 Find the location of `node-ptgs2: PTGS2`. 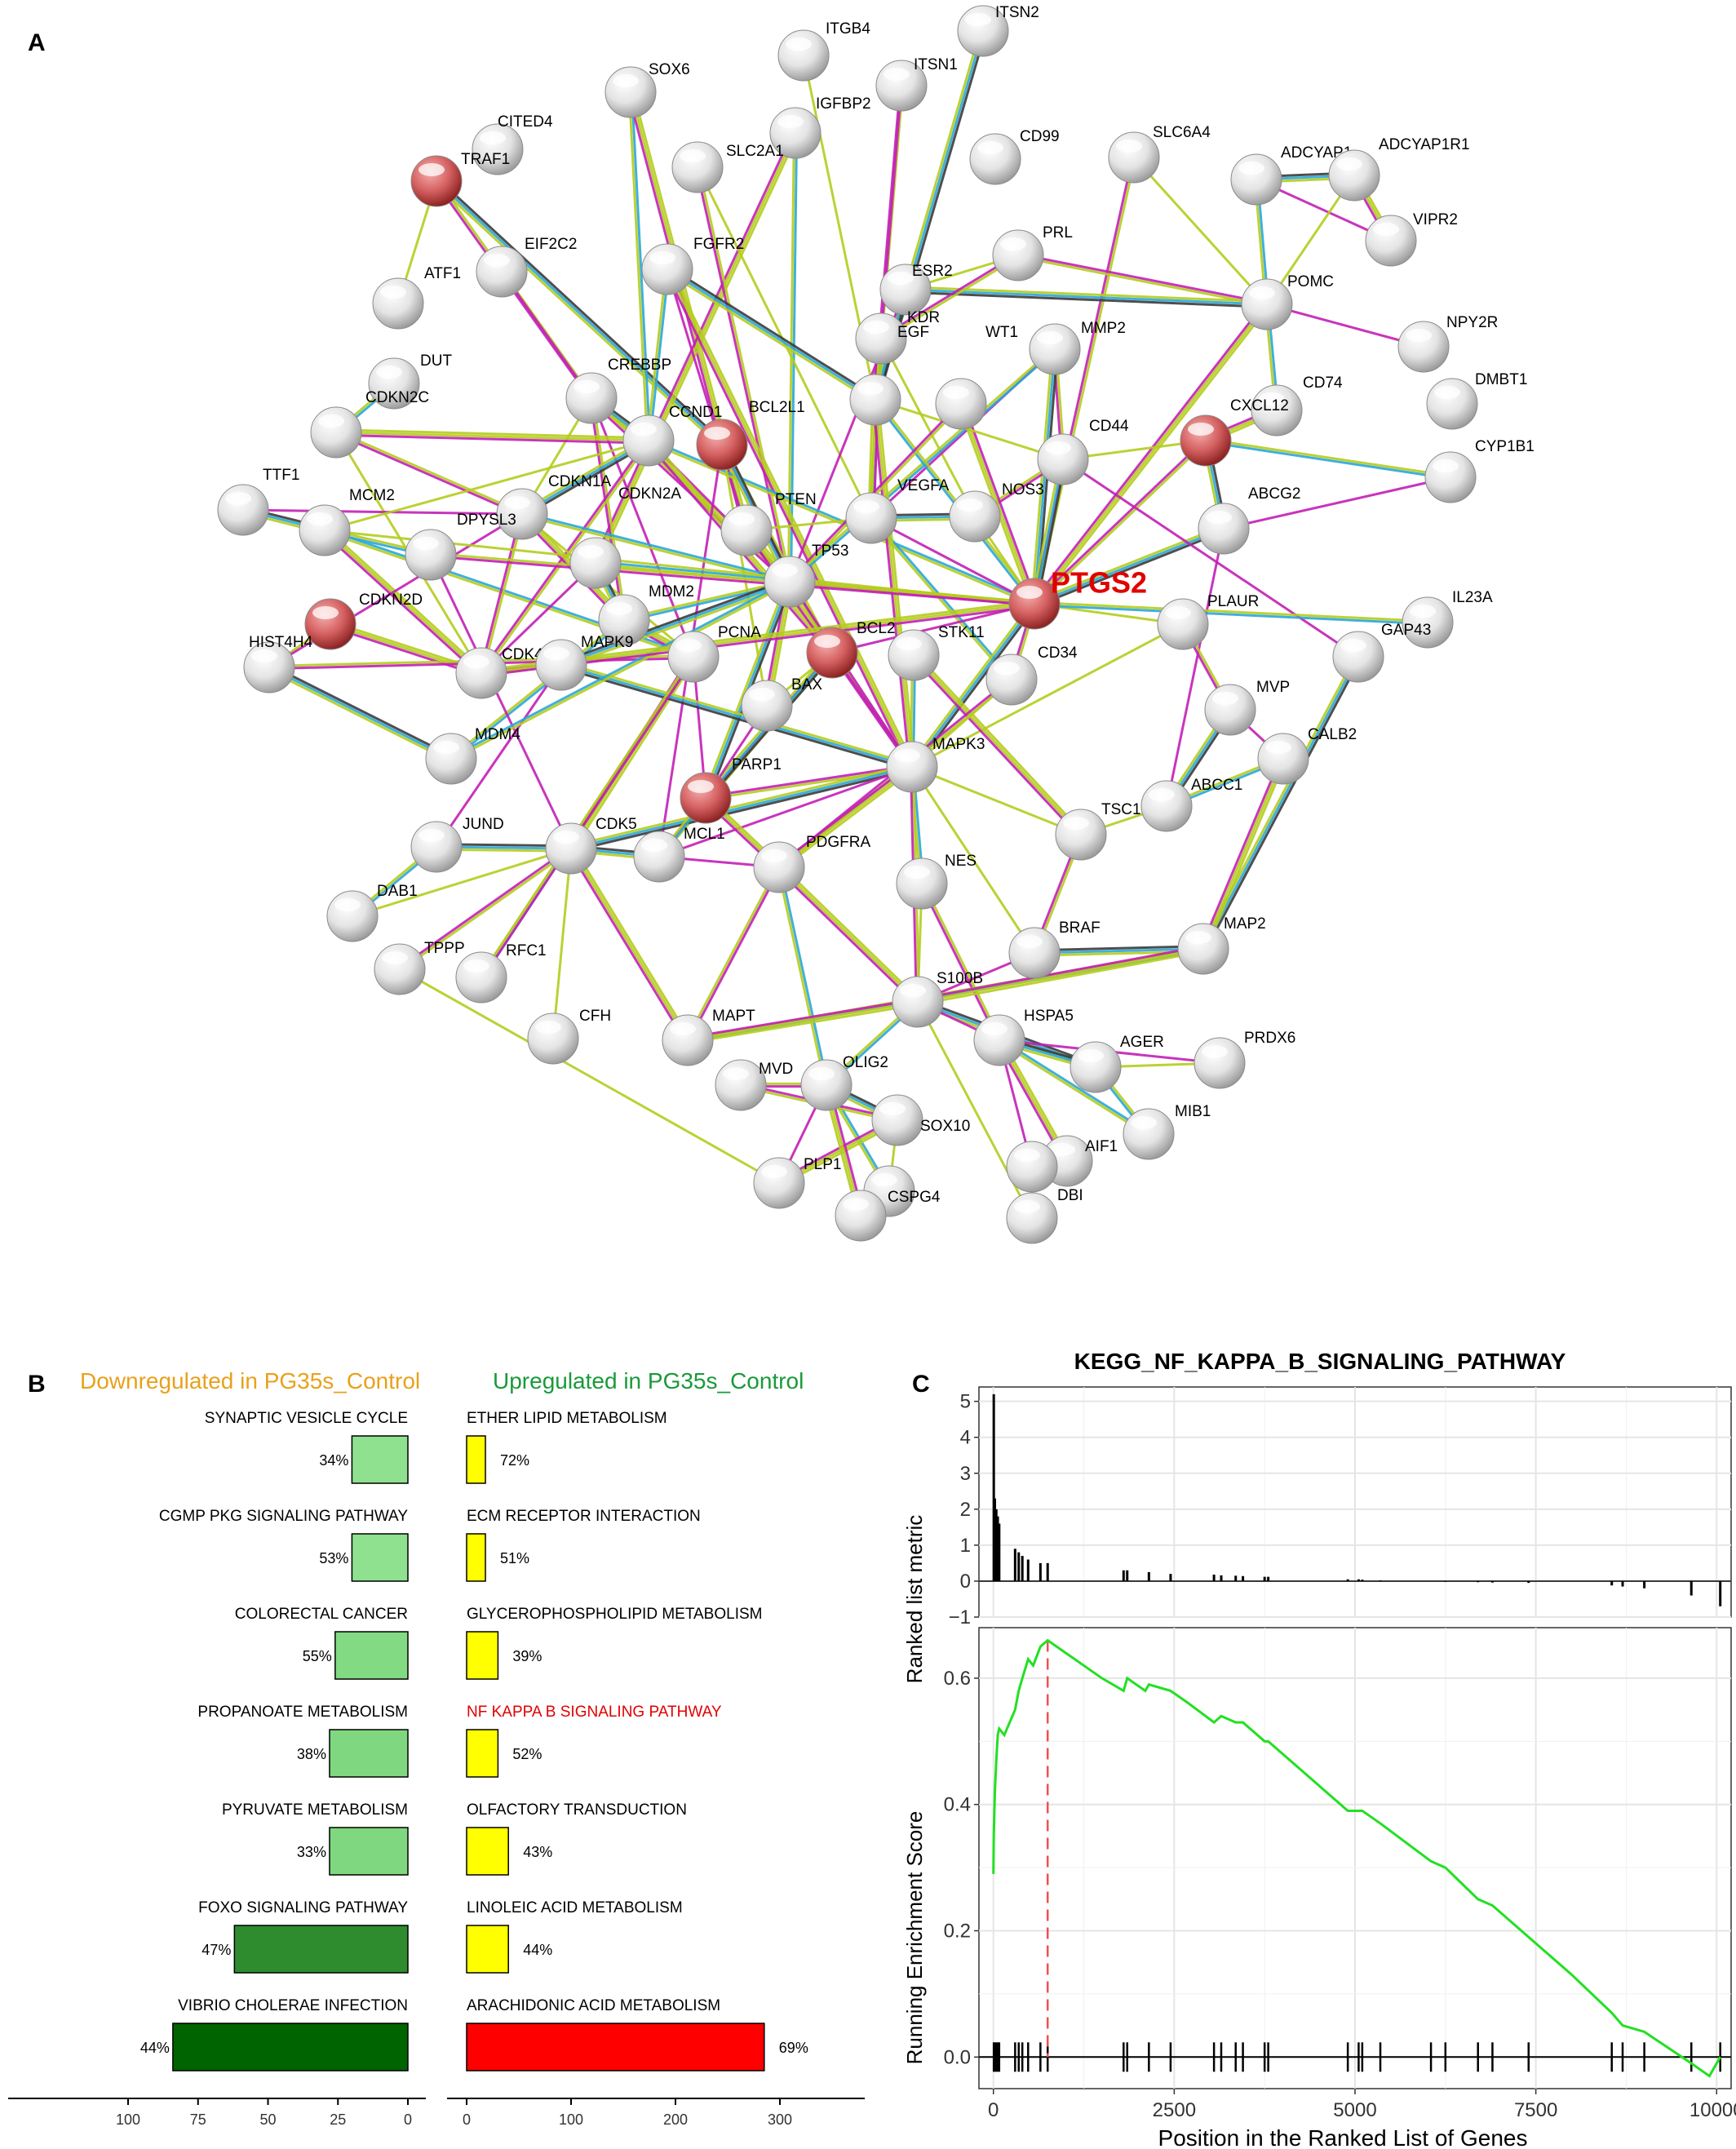

node-ptgs2: PTGS2 is located at coordinates (1077, 597).